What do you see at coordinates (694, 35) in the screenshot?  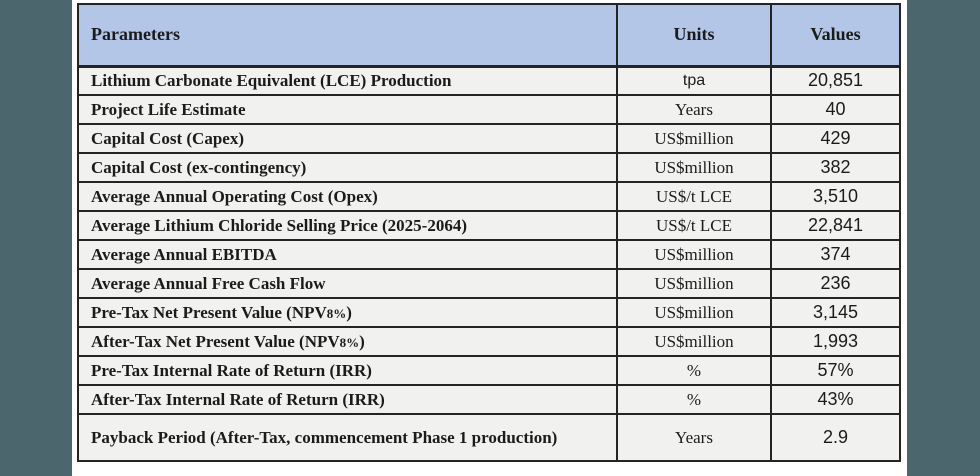 I see `column-header-units: Units` at bounding box center [694, 35].